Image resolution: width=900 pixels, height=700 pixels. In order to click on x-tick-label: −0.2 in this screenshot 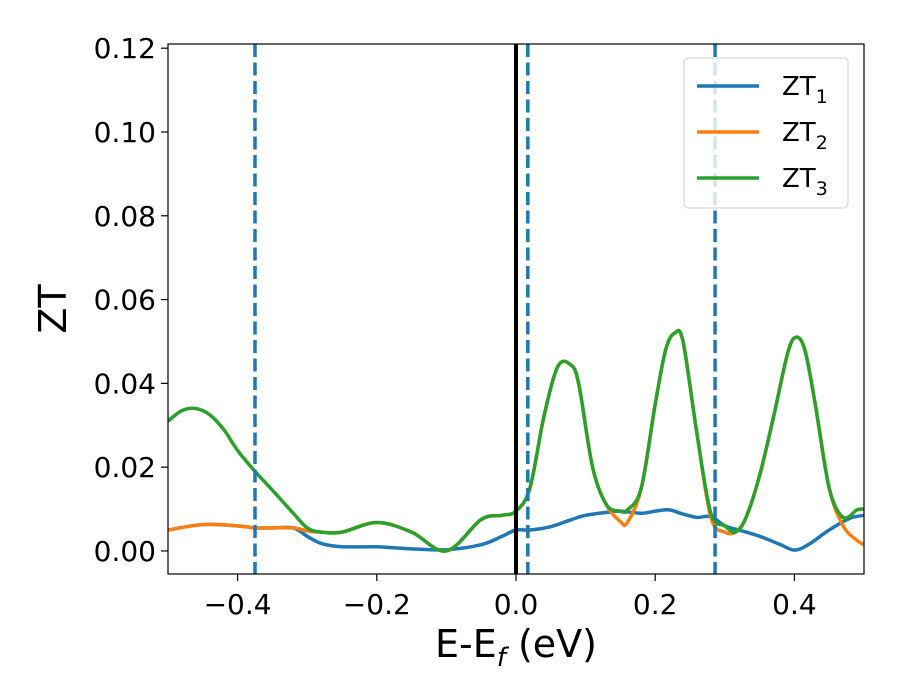, I will do `click(377, 604)`.